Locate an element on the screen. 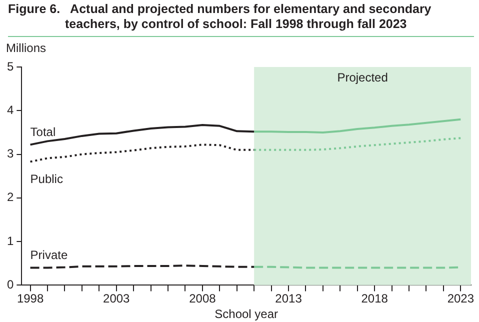 This screenshot has height=322, width=479. x-axis-title: School year is located at coordinates (246, 314).